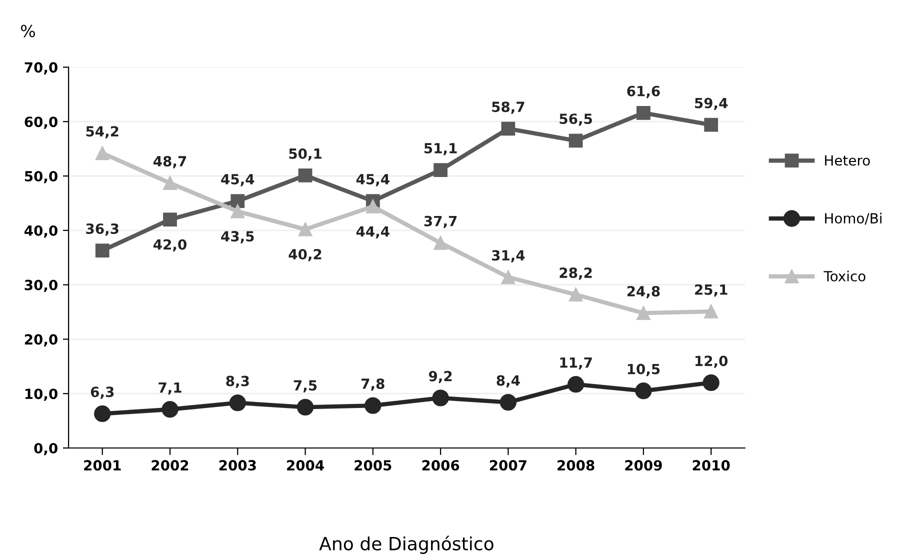  I want to click on data-label: 11,7, so click(576, 363).